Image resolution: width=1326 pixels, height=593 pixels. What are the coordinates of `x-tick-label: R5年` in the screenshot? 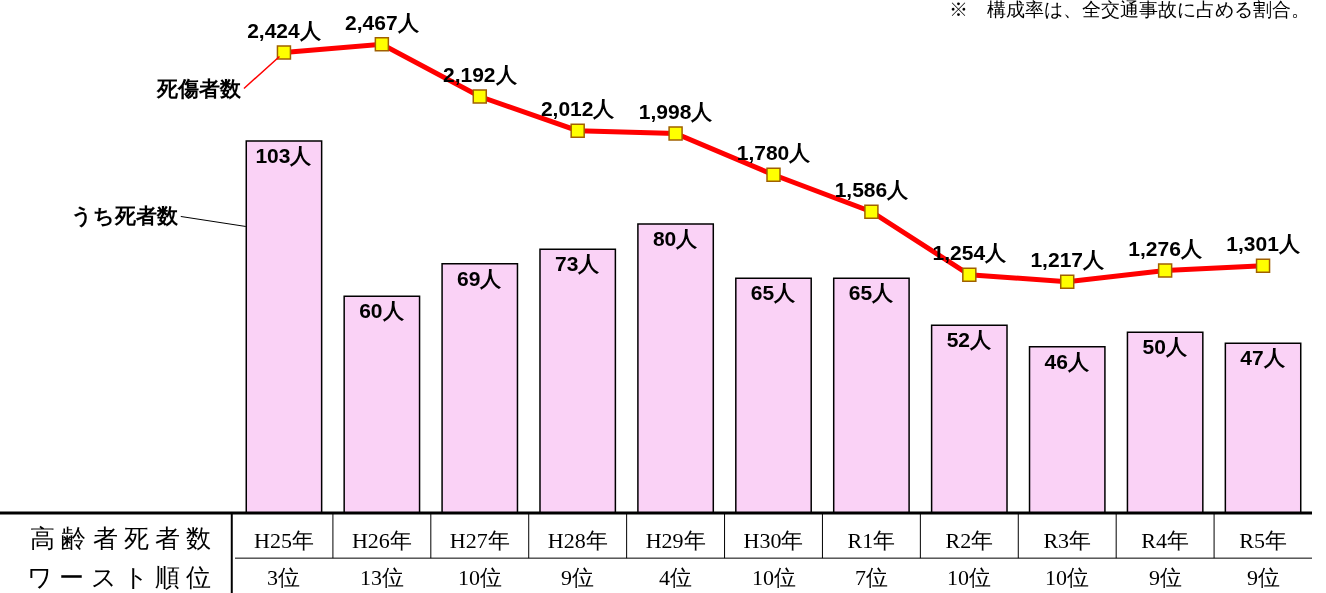 It's located at (1263, 540).